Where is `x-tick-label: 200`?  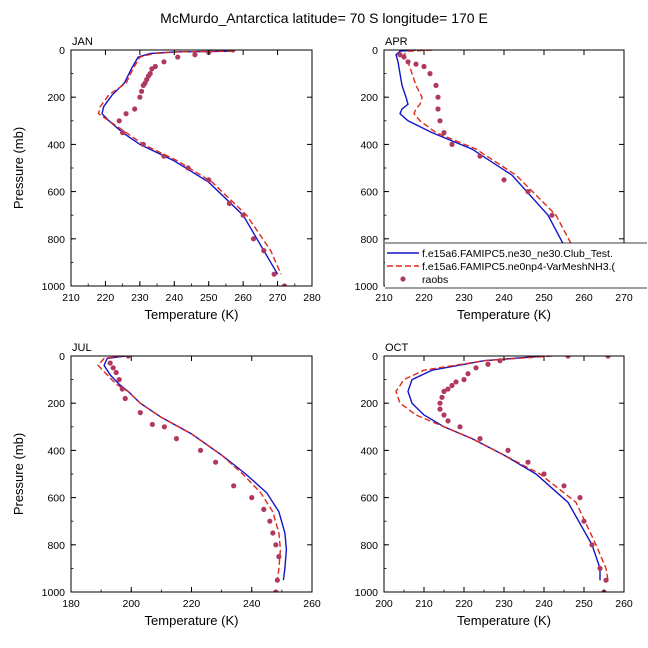 x-tick-label: 200 is located at coordinates (384, 604).